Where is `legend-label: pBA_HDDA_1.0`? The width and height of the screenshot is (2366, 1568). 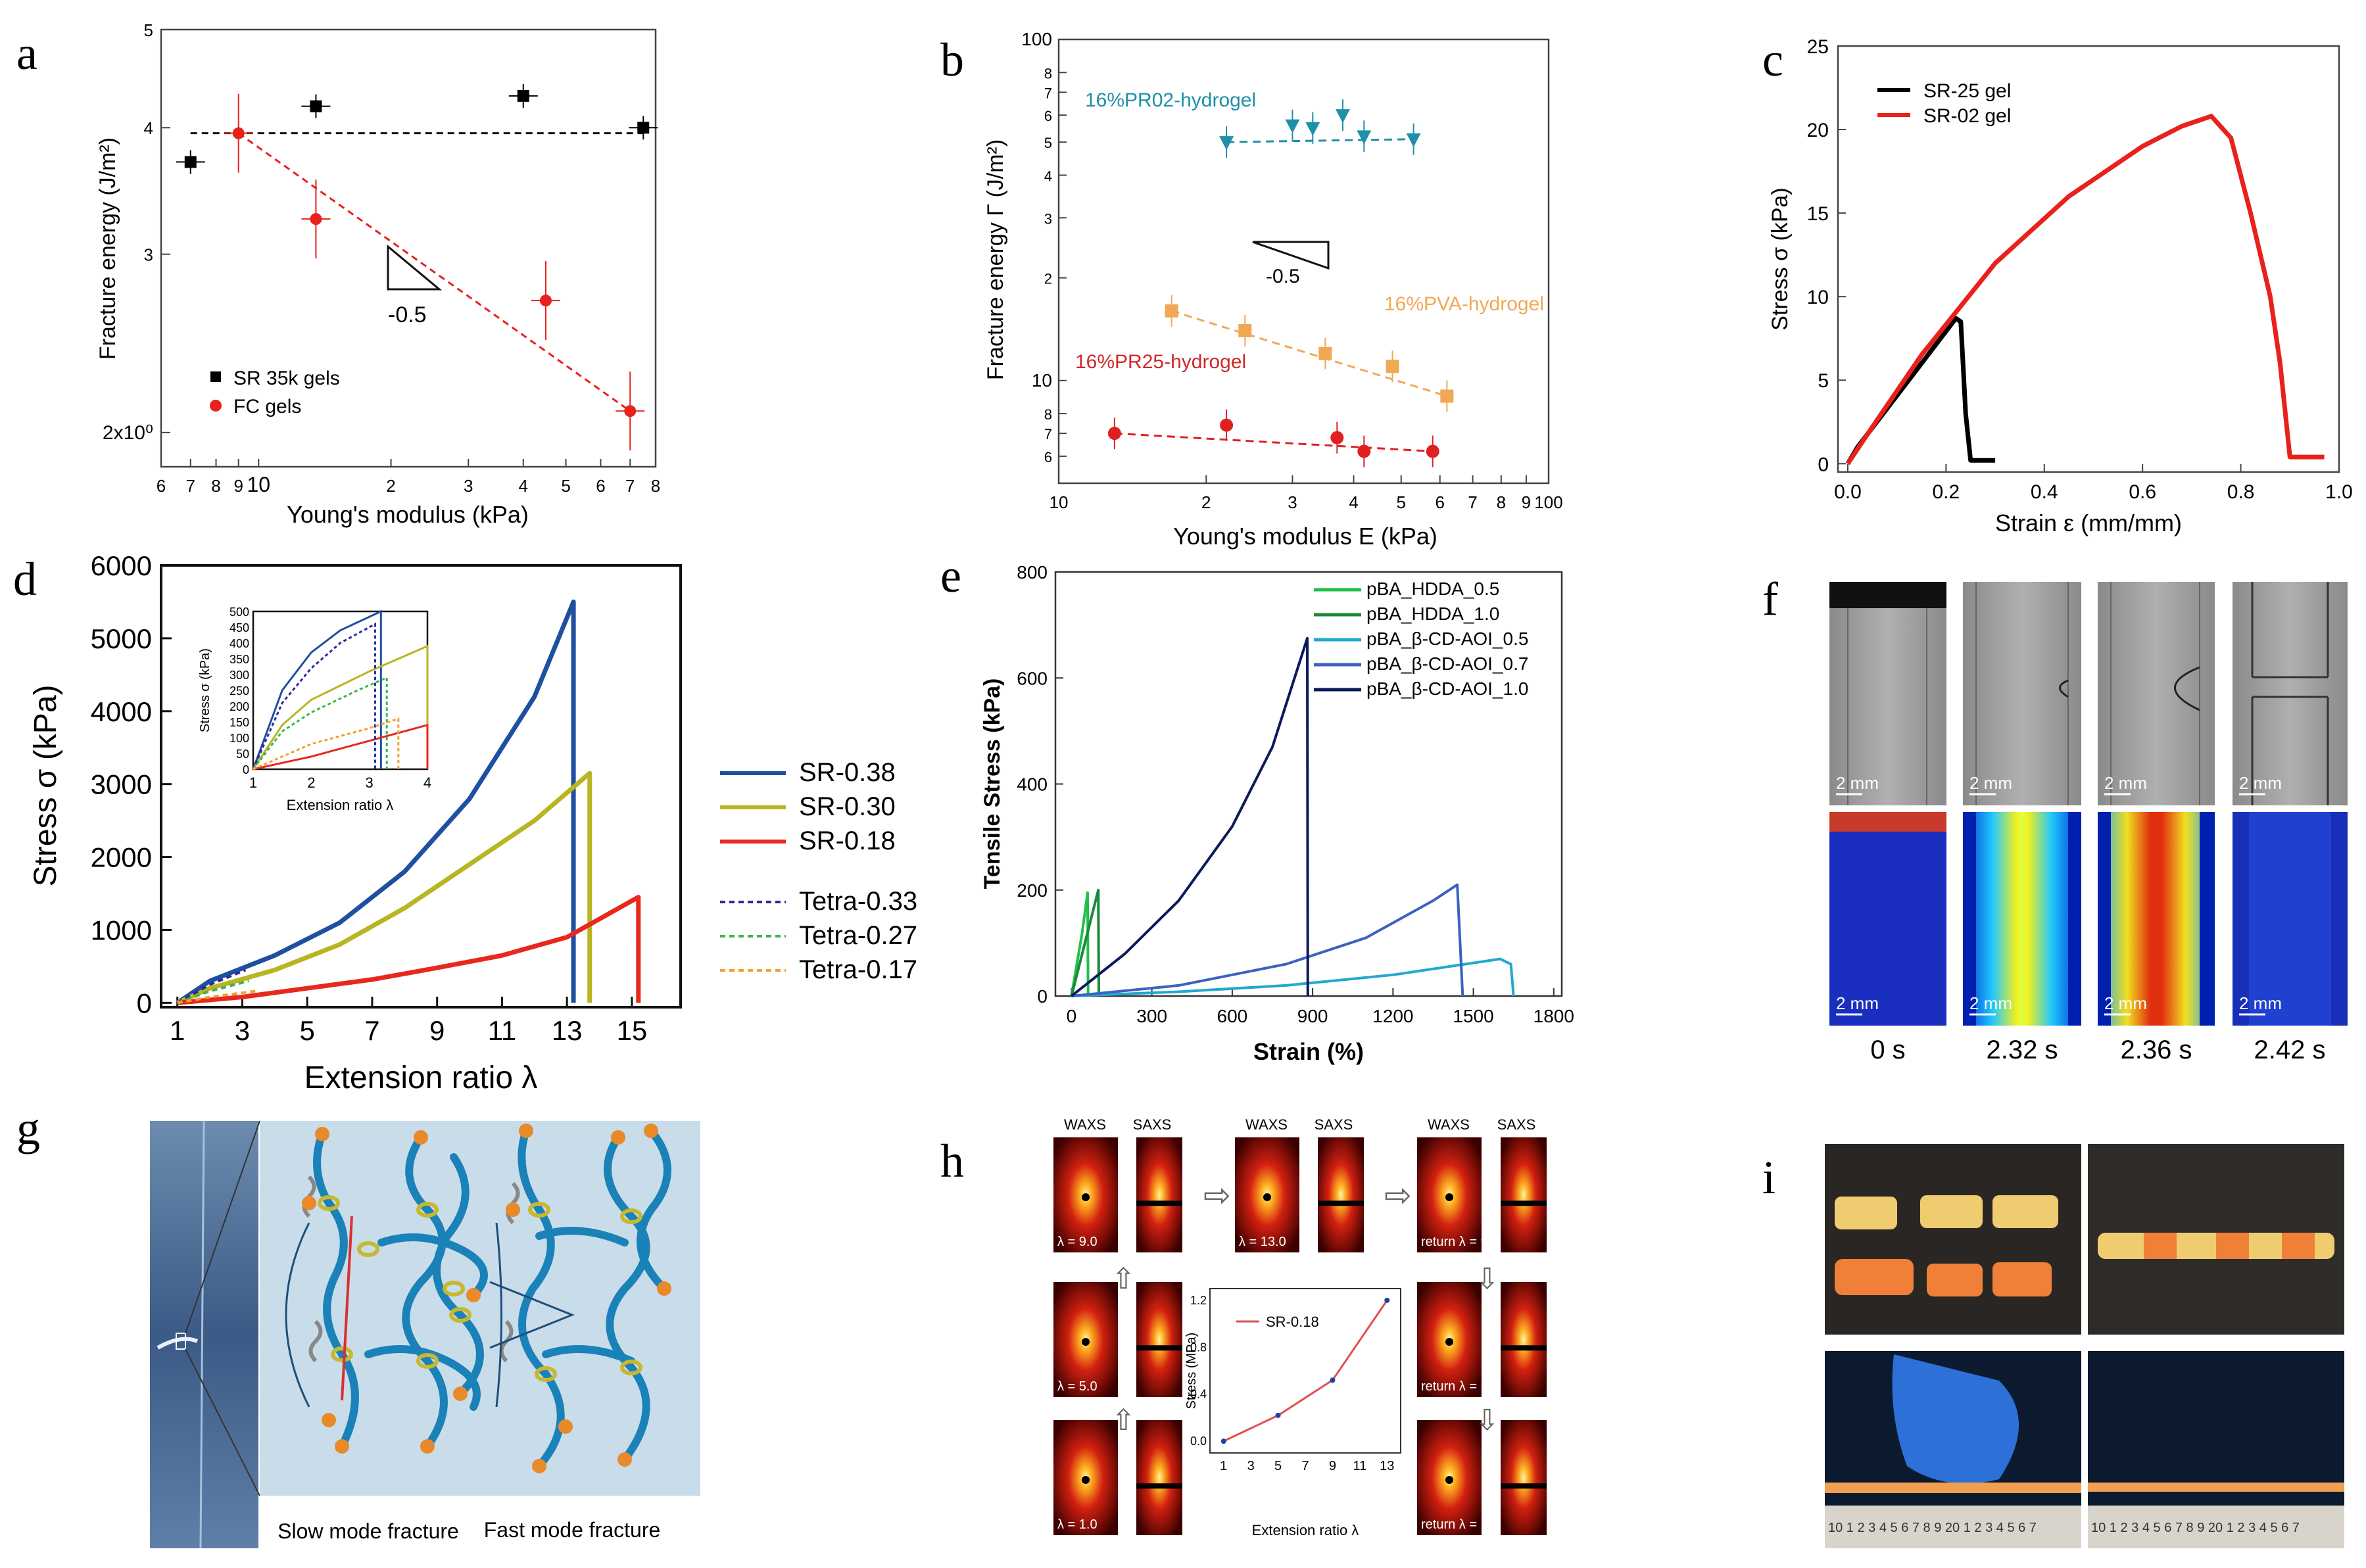
legend-label: pBA_HDDA_1.0 is located at coordinates (1432, 614).